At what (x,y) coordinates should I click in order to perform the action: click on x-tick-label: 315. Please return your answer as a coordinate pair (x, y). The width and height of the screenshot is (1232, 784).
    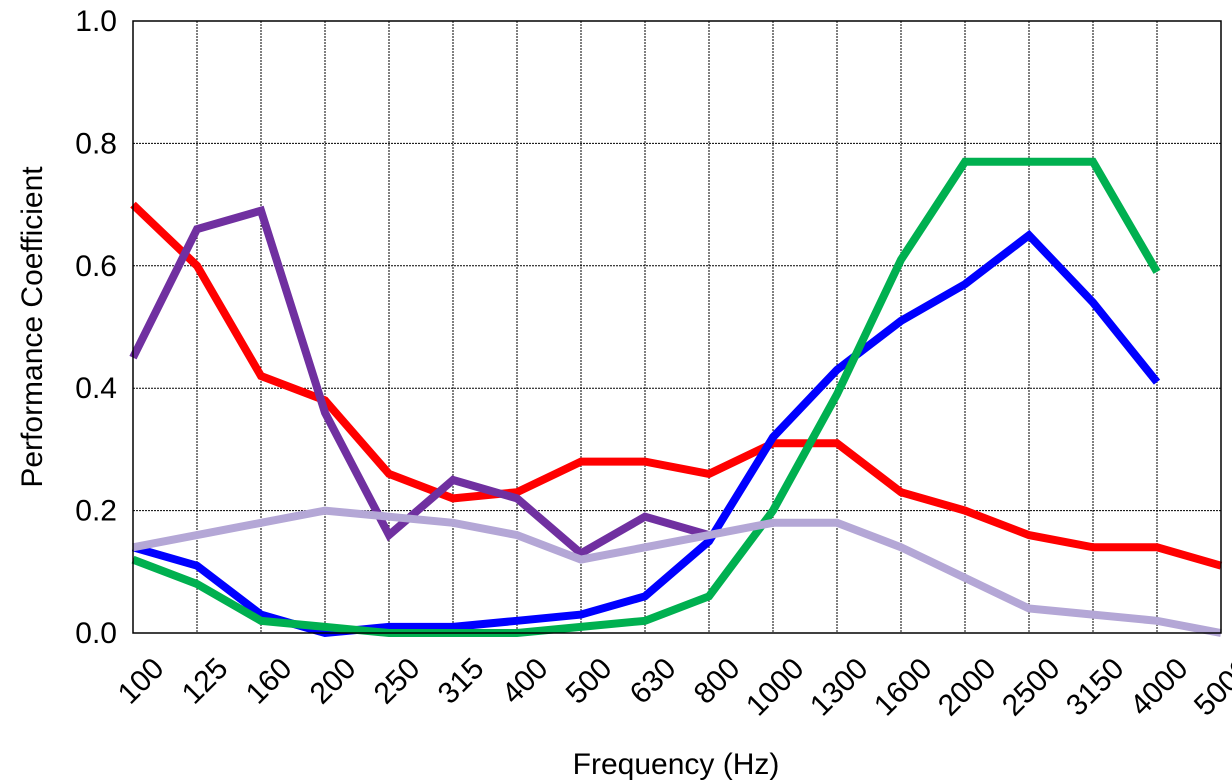
    Looking at the image, I should click on (461, 681).